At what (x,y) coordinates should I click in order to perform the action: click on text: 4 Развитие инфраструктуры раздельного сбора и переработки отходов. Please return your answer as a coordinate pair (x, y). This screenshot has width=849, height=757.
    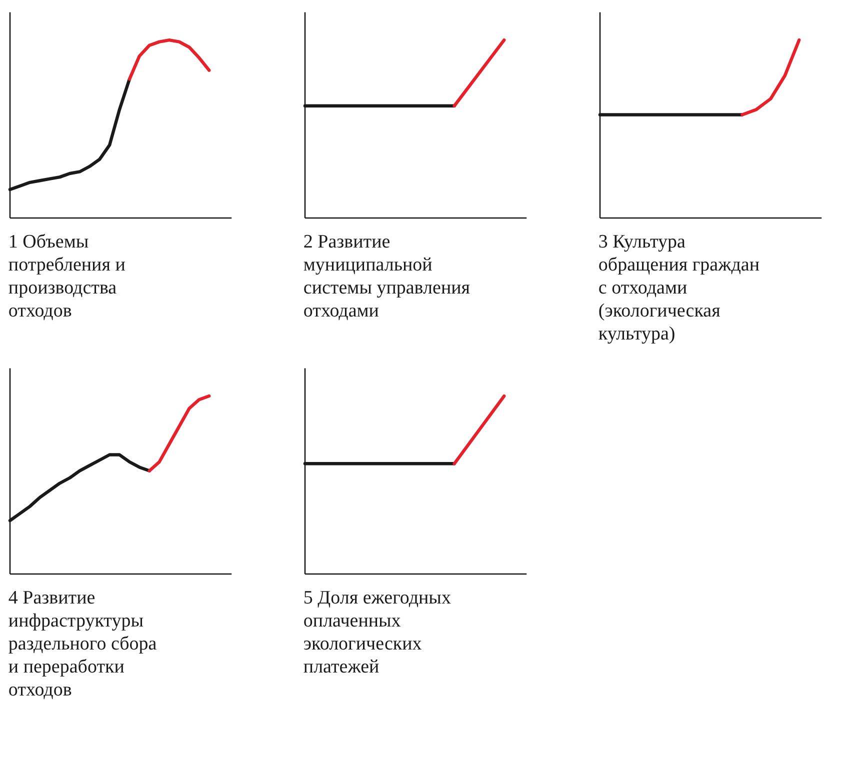
    Looking at the image, I should click on (83, 644).